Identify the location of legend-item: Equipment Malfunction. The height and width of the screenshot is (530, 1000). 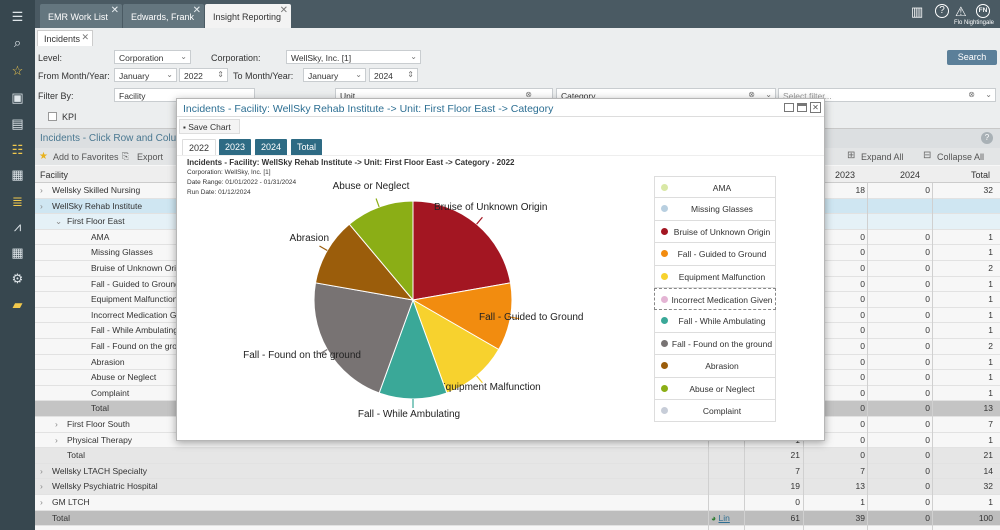
(715, 276).